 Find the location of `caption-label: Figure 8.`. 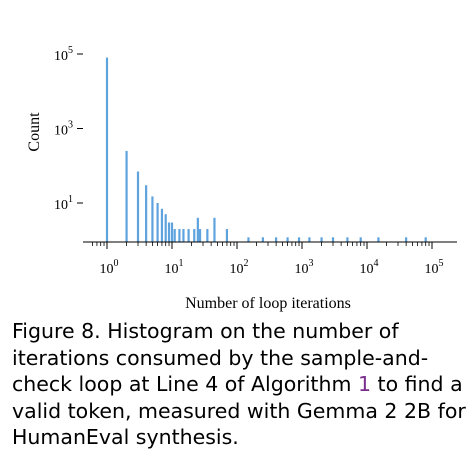

caption-label: Figure 8. is located at coordinates (56, 331).